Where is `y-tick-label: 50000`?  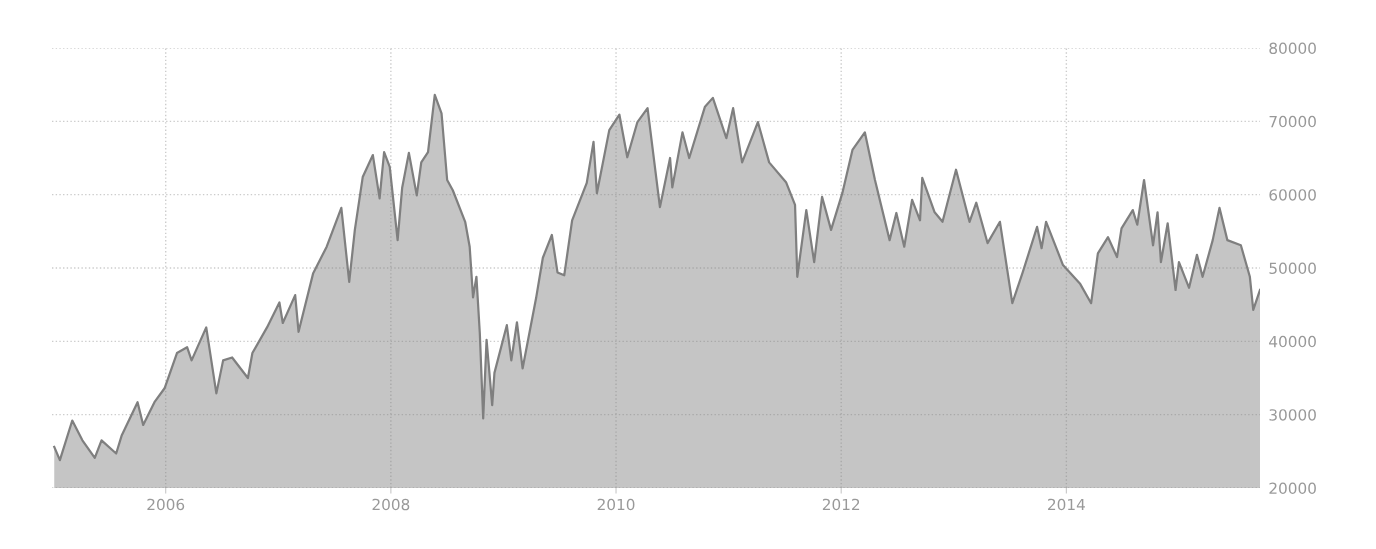 y-tick-label: 50000 is located at coordinates (1292, 268).